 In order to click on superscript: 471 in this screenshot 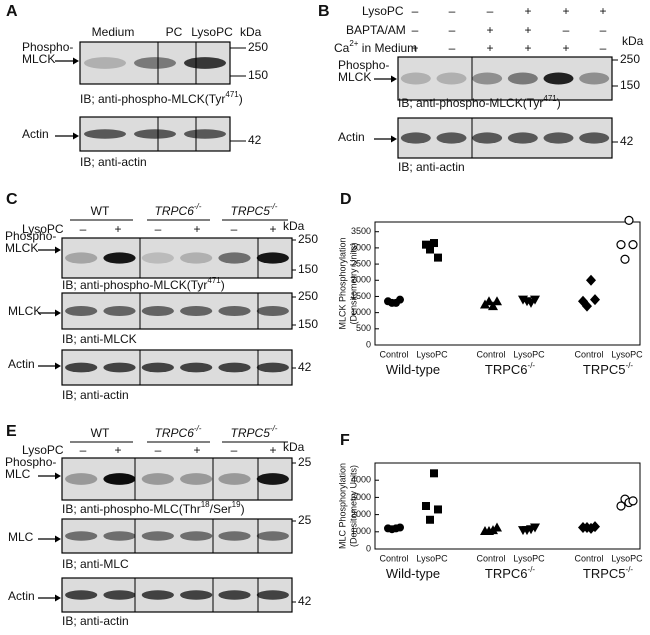, I will do `click(214, 280)`.